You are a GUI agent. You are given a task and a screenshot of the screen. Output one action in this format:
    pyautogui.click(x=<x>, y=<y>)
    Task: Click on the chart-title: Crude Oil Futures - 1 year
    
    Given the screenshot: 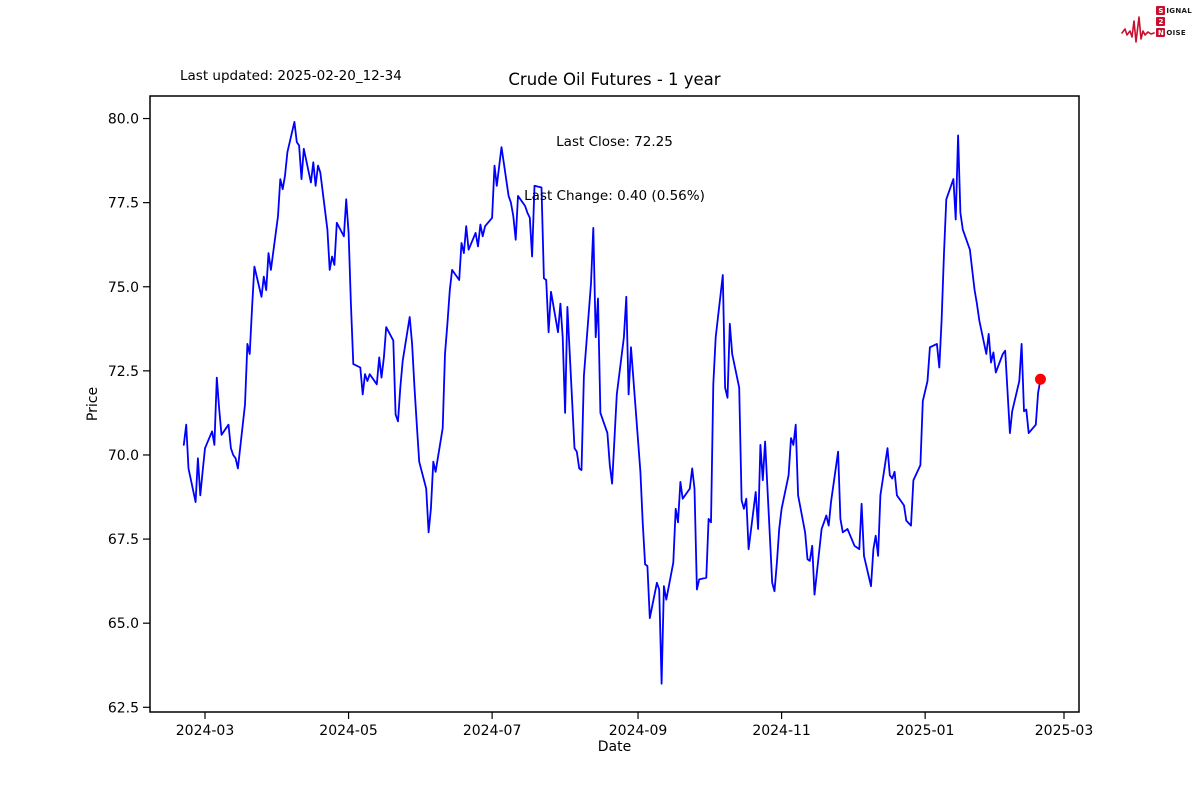 What is the action you would take?
    pyautogui.click(x=614, y=79)
    